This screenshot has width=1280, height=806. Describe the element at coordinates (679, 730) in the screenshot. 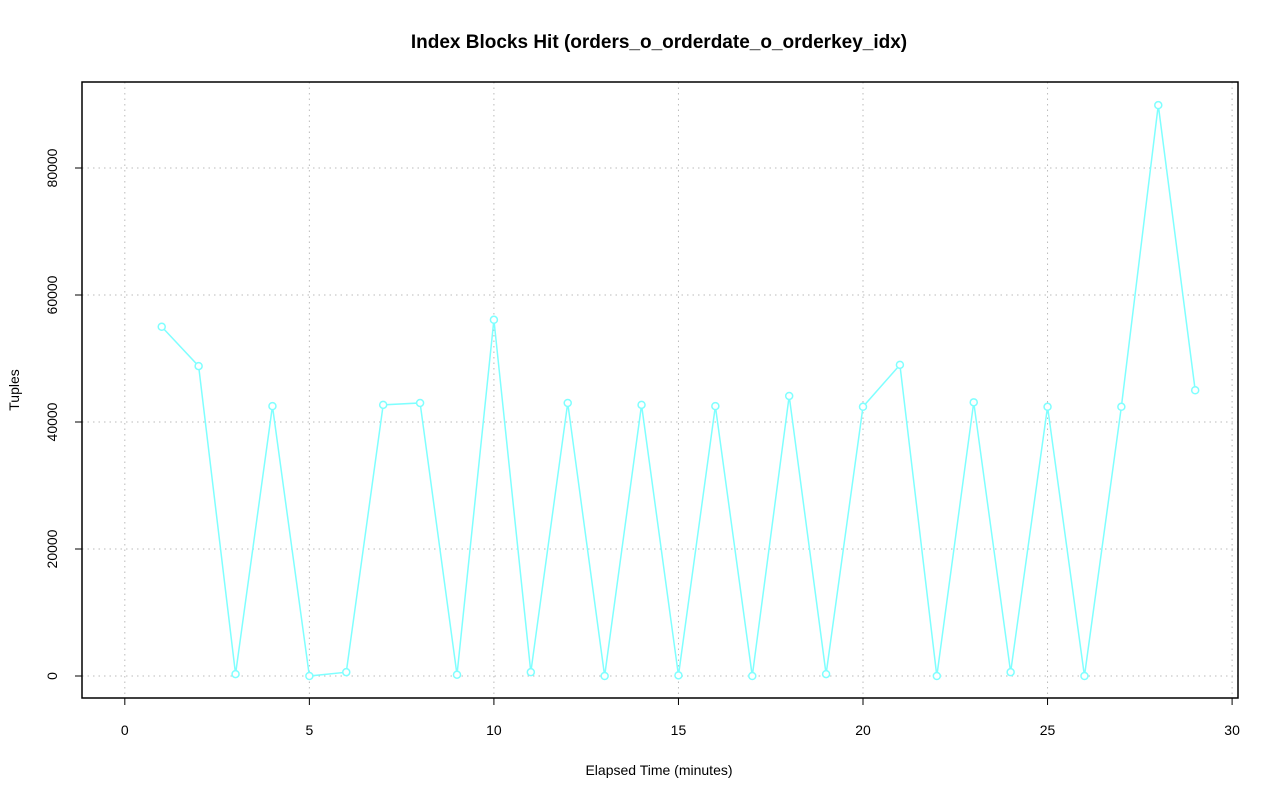

I see `x-tick-label: 15` at that location.